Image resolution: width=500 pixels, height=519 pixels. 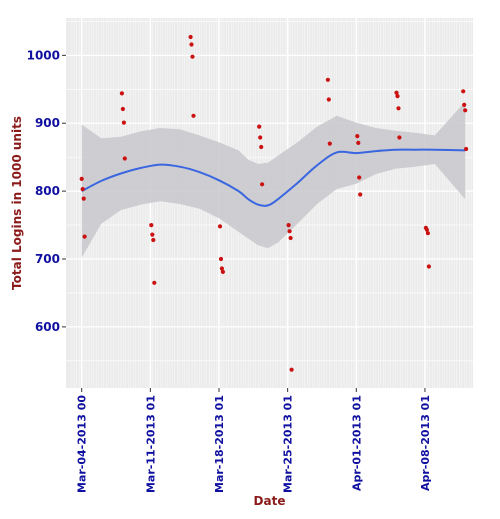 I want to click on smooth-line, so click(x=273, y=177).